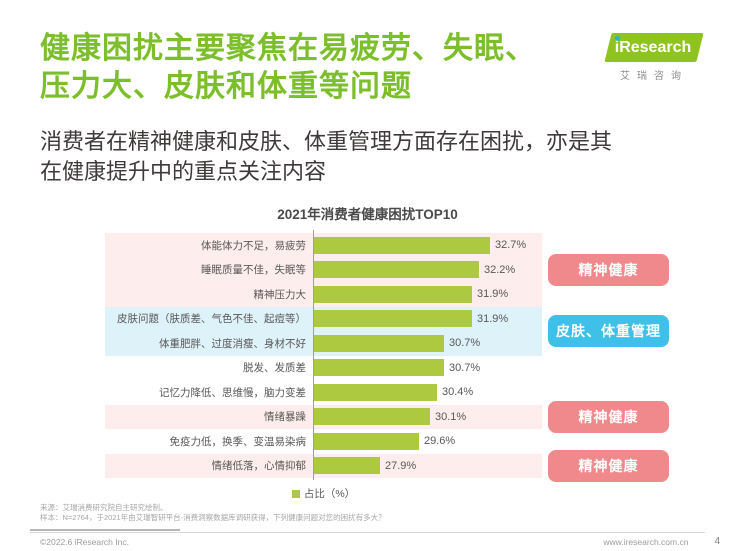  What do you see at coordinates (401, 465) in the screenshot?
I see `bar-value-label: 27.9%` at bounding box center [401, 465].